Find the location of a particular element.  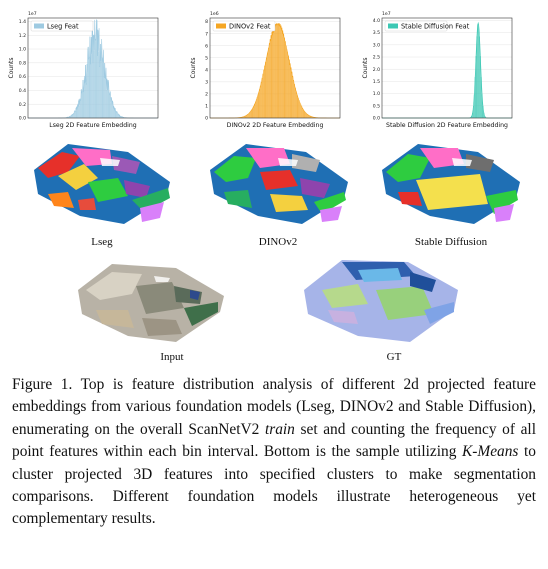

chart-legend: DINOv2 Feat is located at coordinates (244, 26).